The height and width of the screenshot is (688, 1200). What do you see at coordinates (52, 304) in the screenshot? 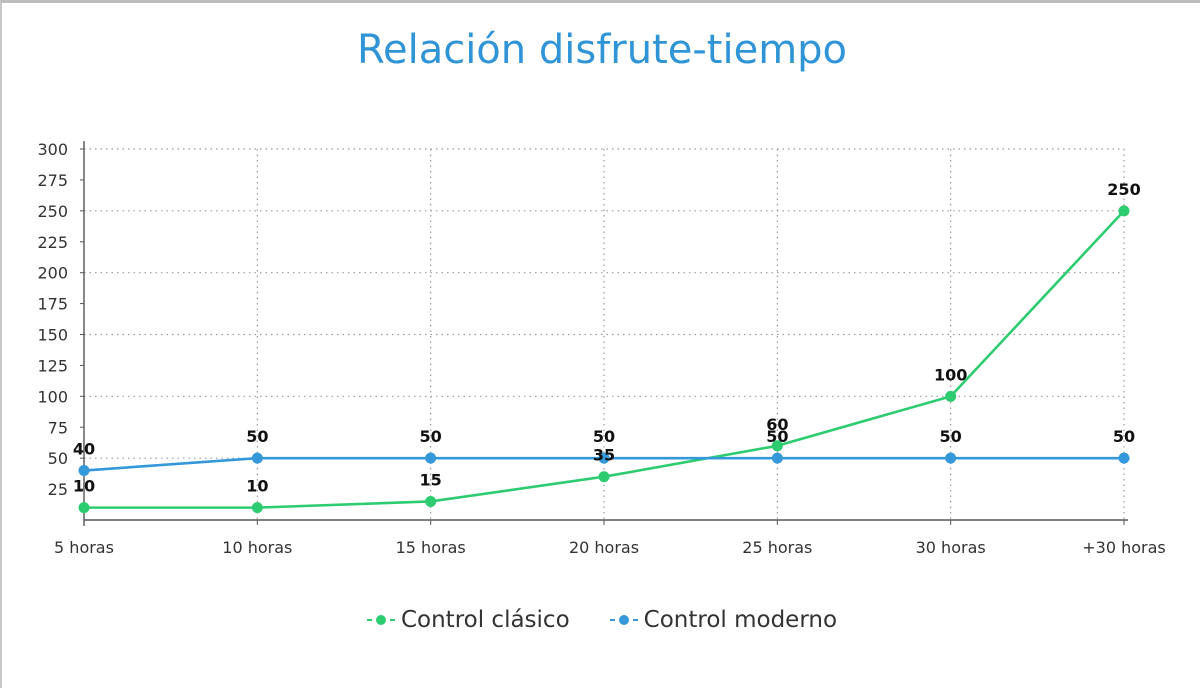
I see `y-tick-label: 175` at bounding box center [52, 304].